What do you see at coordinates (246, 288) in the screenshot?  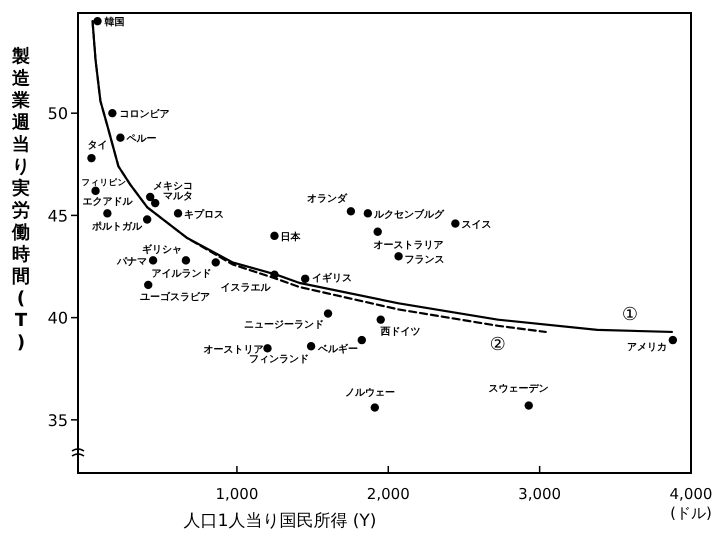 I see `annotation: イスラエル` at bounding box center [246, 288].